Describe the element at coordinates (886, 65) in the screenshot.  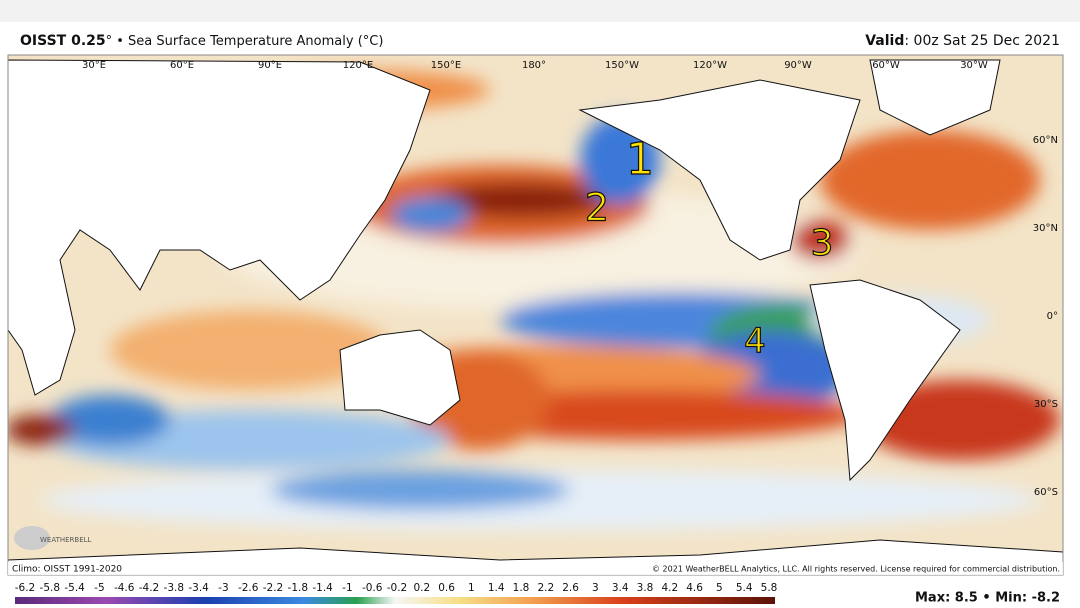
I see `lon-label: 60°W` at that location.